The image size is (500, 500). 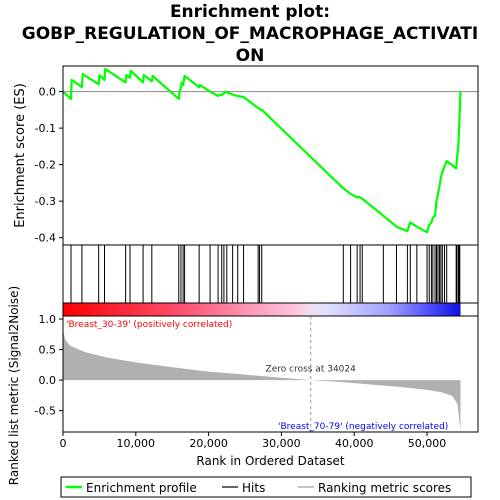 I want to click on metric-y-tick-label: 1.0, so click(x=48, y=319).